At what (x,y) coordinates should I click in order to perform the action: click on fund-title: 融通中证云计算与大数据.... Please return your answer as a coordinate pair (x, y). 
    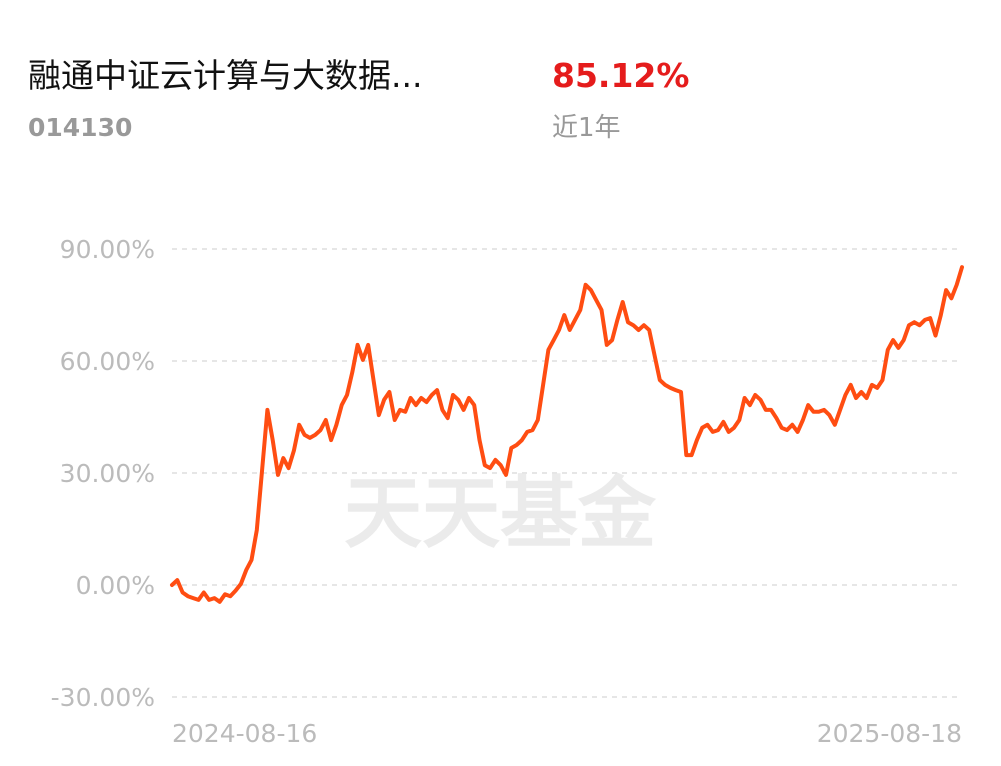
    Looking at the image, I should click on (225, 75).